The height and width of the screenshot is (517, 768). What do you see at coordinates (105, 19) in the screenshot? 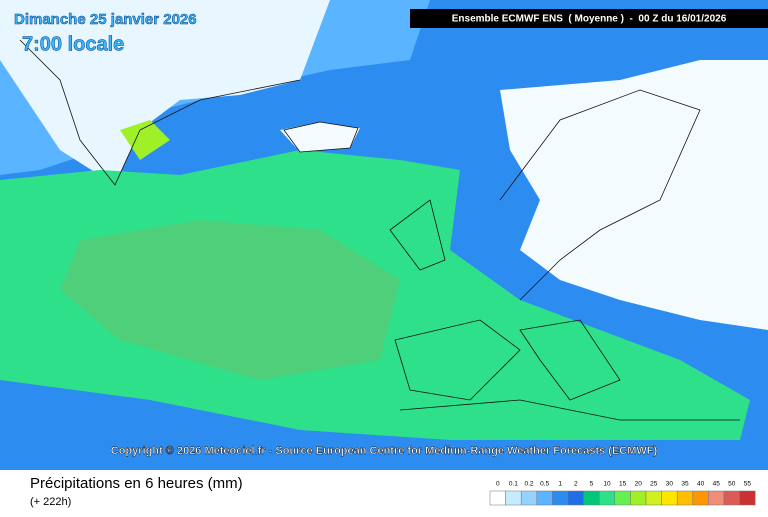
I see `date: Dimanche 25 janvier 2026` at bounding box center [105, 19].